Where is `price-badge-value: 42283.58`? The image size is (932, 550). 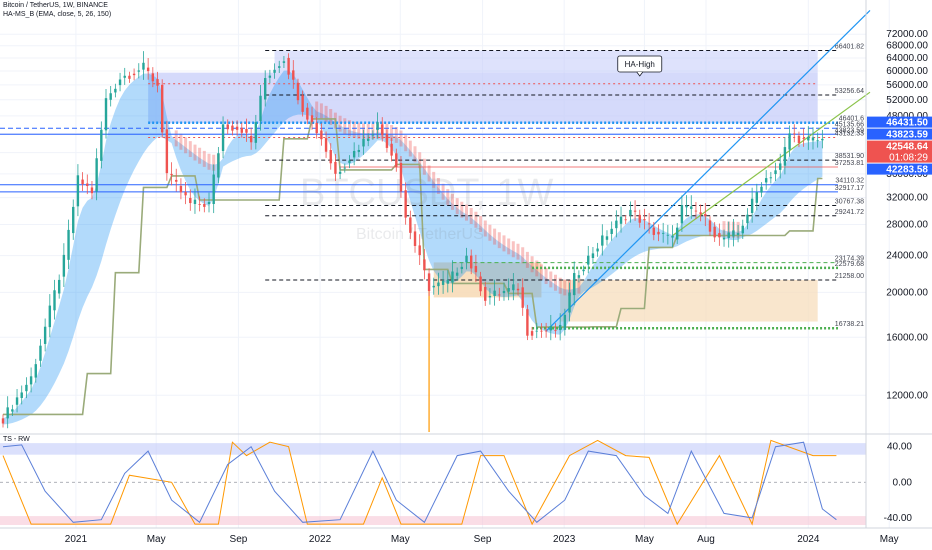 price-badge-value: 42283.58 is located at coordinates (907, 170).